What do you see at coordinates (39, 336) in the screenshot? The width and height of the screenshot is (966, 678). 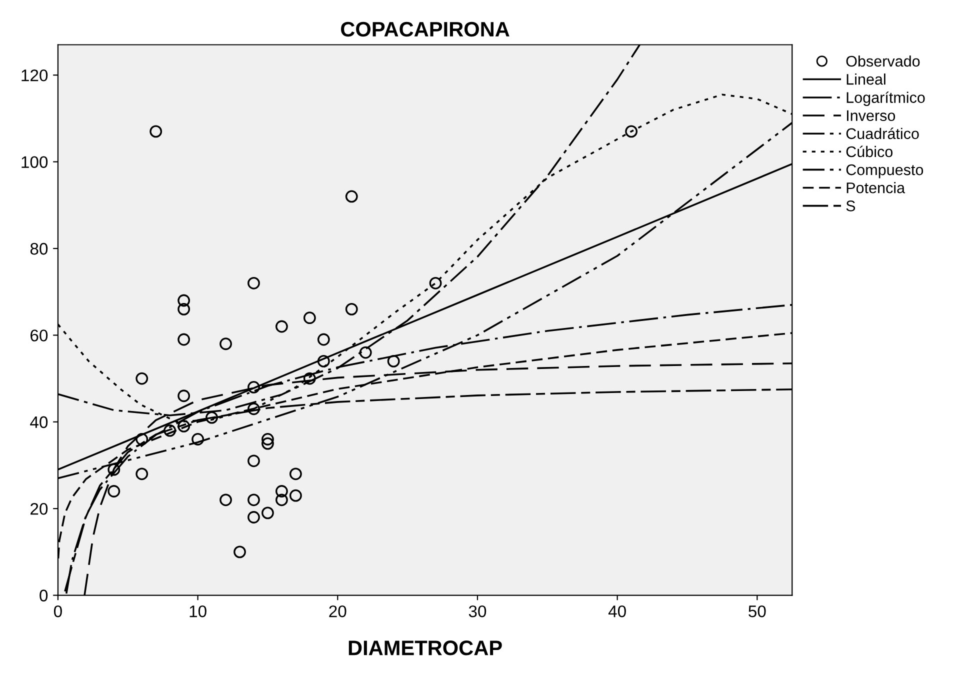 I see `y-tick-label: 60` at bounding box center [39, 336].